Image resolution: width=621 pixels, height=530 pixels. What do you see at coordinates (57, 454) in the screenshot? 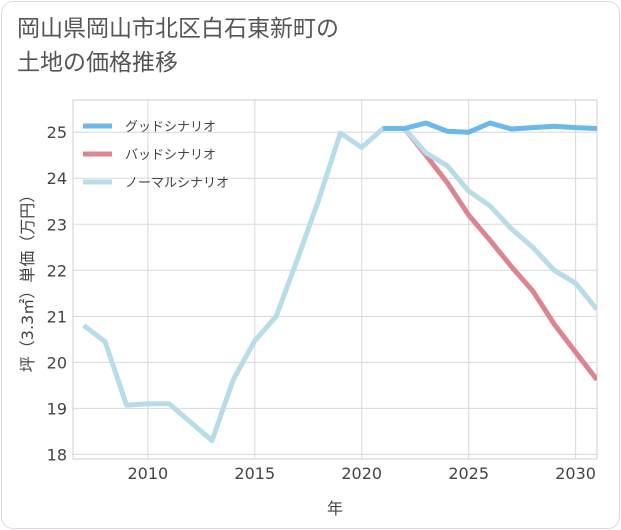
I see `y-tick-label: 18` at bounding box center [57, 454].